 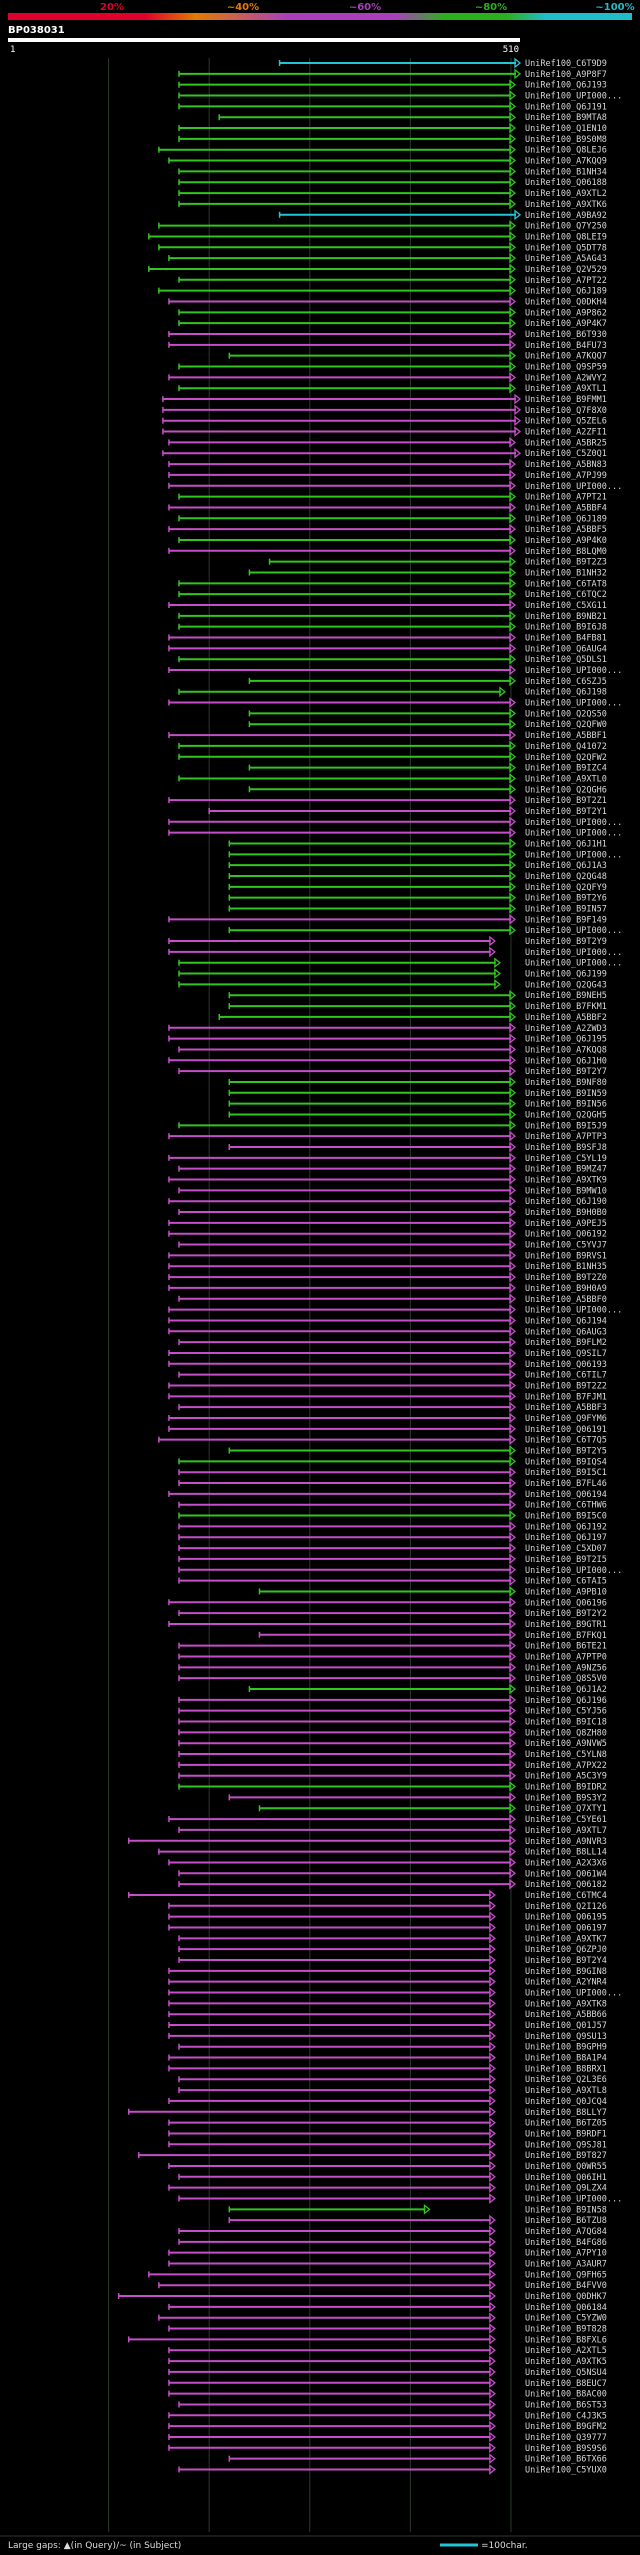 What do you see at coordinates (387, 1819) in the screenshot?
I see `hit-row: UniRef100_C5YE61` at bounding box center [387, 1819].